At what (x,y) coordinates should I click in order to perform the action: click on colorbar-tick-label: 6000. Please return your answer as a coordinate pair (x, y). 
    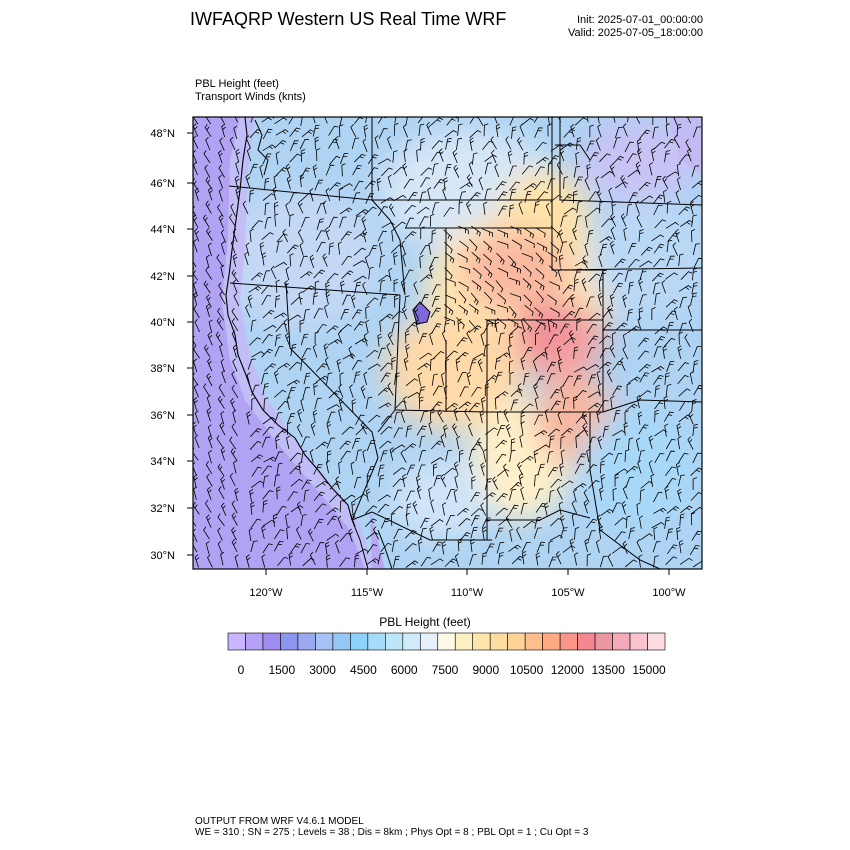
    Looking at the image, I should click on (404, 670).